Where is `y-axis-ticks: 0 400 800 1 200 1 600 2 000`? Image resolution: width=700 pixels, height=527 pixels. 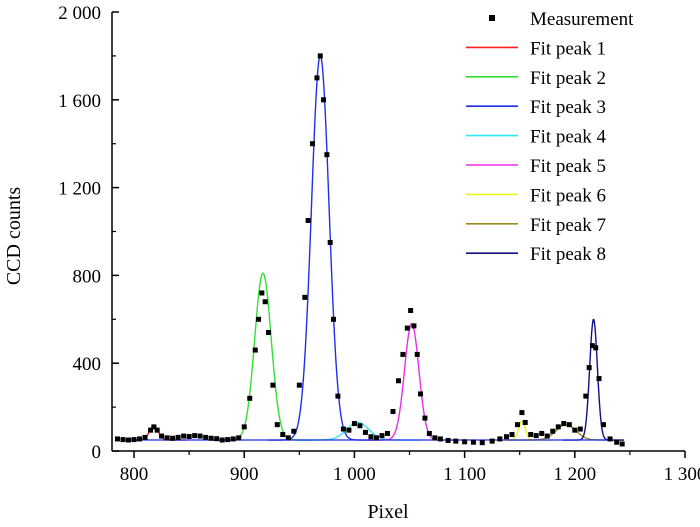 y-axis-ticks: 0 400 800 1 200 1 600 2 000 is located at coordinates (88, 233).